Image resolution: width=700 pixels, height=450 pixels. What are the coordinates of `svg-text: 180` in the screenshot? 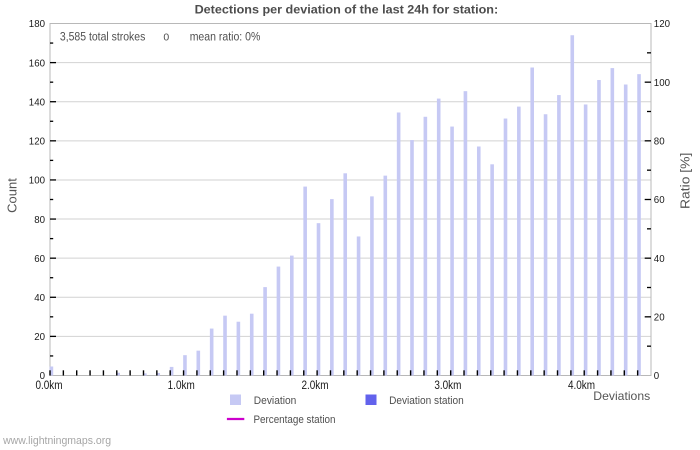 It's located at (37, 24).